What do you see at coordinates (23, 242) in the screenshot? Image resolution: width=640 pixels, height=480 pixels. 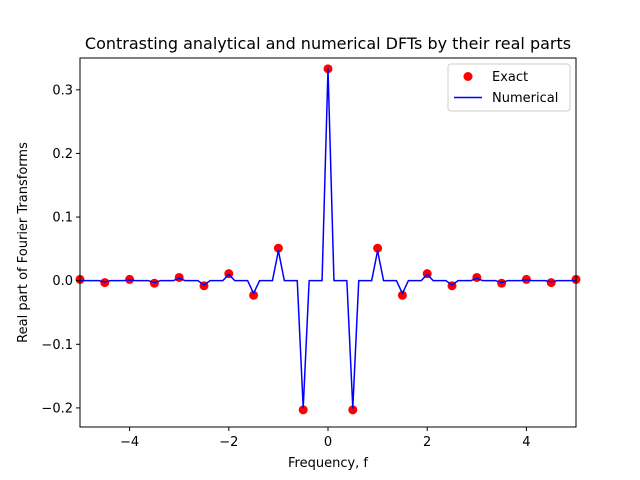 I see `y-axis-label: Real part of Fourier Transforms` at bounding box center [23, 242].